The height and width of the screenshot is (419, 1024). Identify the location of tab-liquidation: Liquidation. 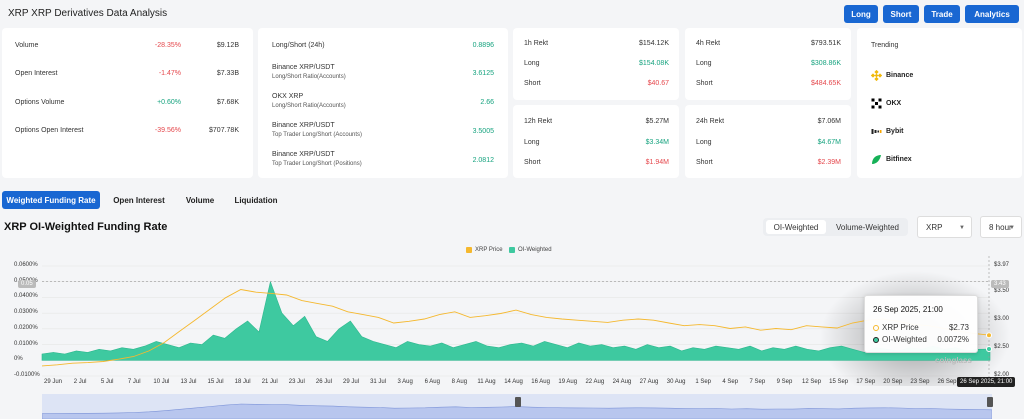
(256, 200).